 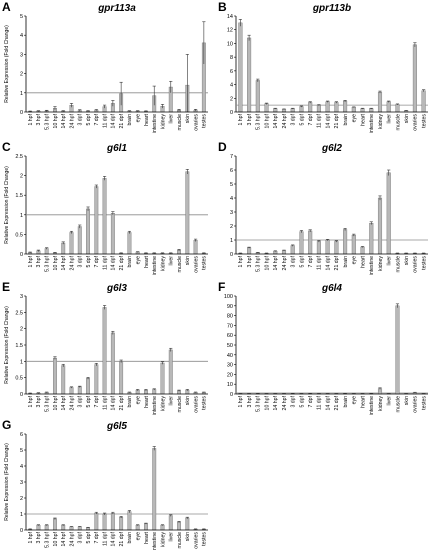 I want to click on y-tick-label: 100, so click(x=228, y=297).